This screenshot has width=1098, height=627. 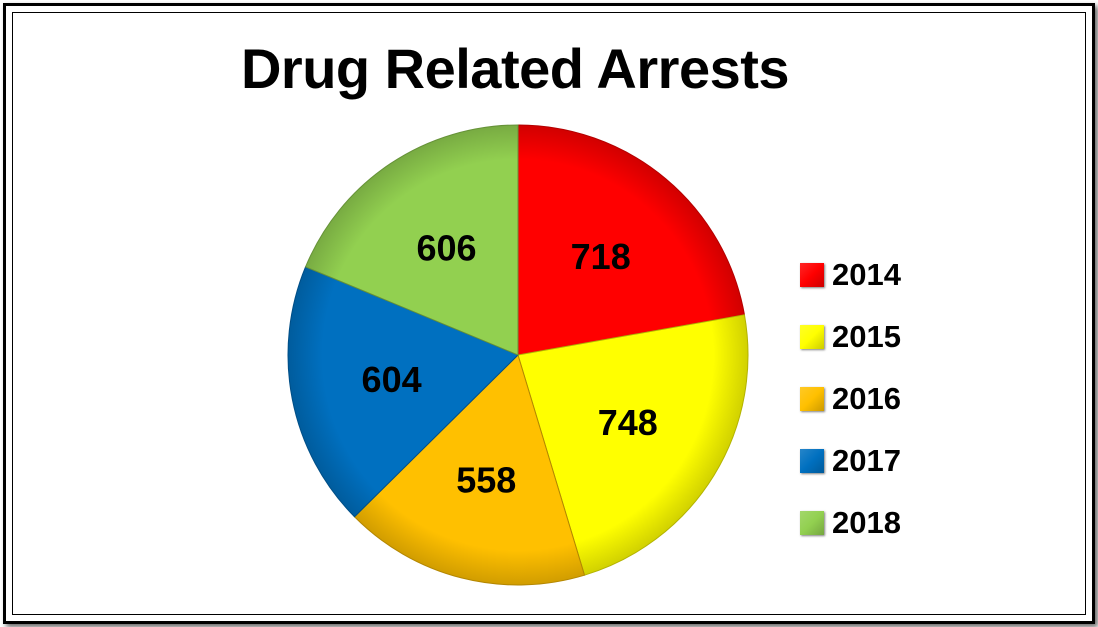 I want to click on chart-title: Drug Related Arrests, so click(x=515, y=68).